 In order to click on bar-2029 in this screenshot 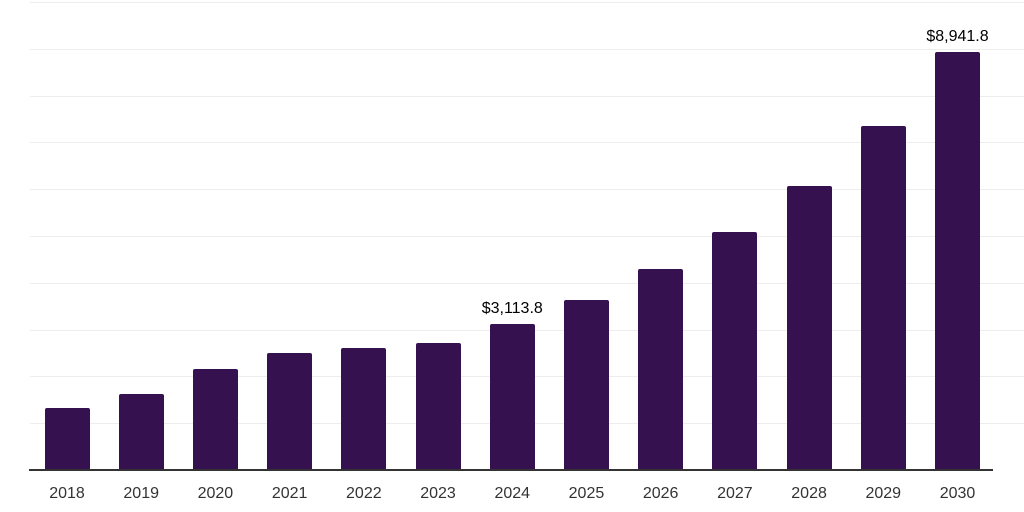, I will do `click(883, 298)`.